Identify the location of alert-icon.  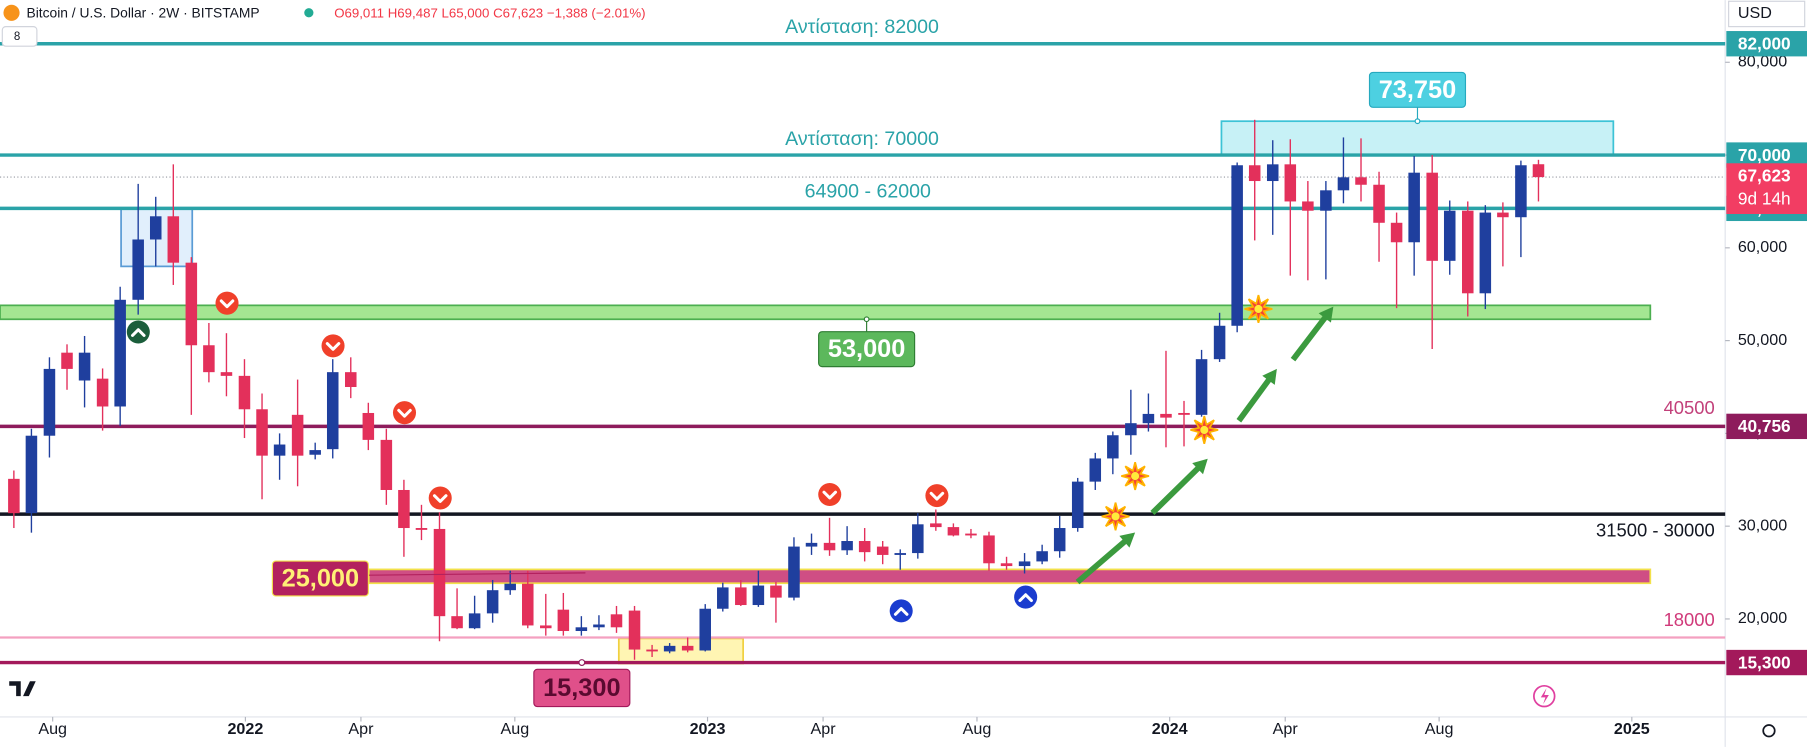
(1544, 696).